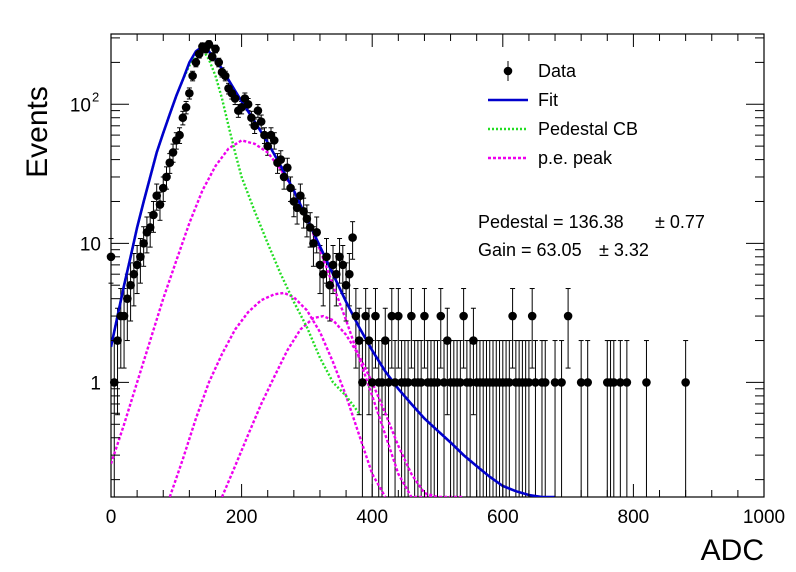 The image size is (796, 572). I want to click on x-axis-label: ADC, so click(732, 550).